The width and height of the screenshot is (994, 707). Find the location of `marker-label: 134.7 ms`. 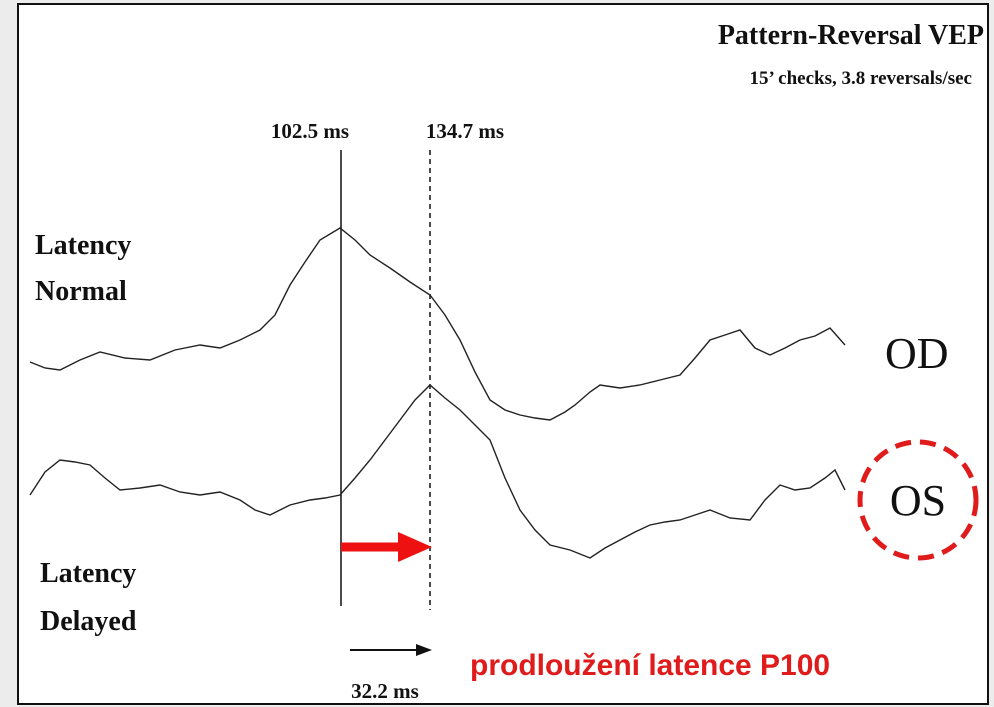

marker-label: 134.7 ms is located at coordinates (465, 131).